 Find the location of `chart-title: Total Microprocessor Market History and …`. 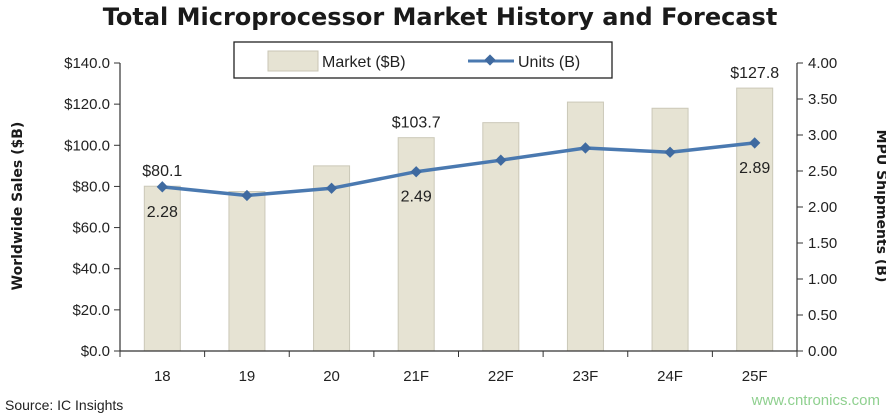

chart-title: Total Microprocessor Market History and … is located at coordinates (440, 17).